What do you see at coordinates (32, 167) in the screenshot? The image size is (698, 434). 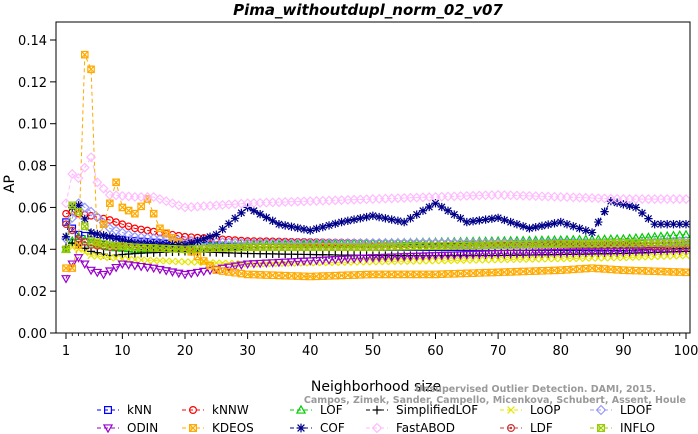 I see `y-tick-label-4: 0.08` at bounding box center [32, 167].